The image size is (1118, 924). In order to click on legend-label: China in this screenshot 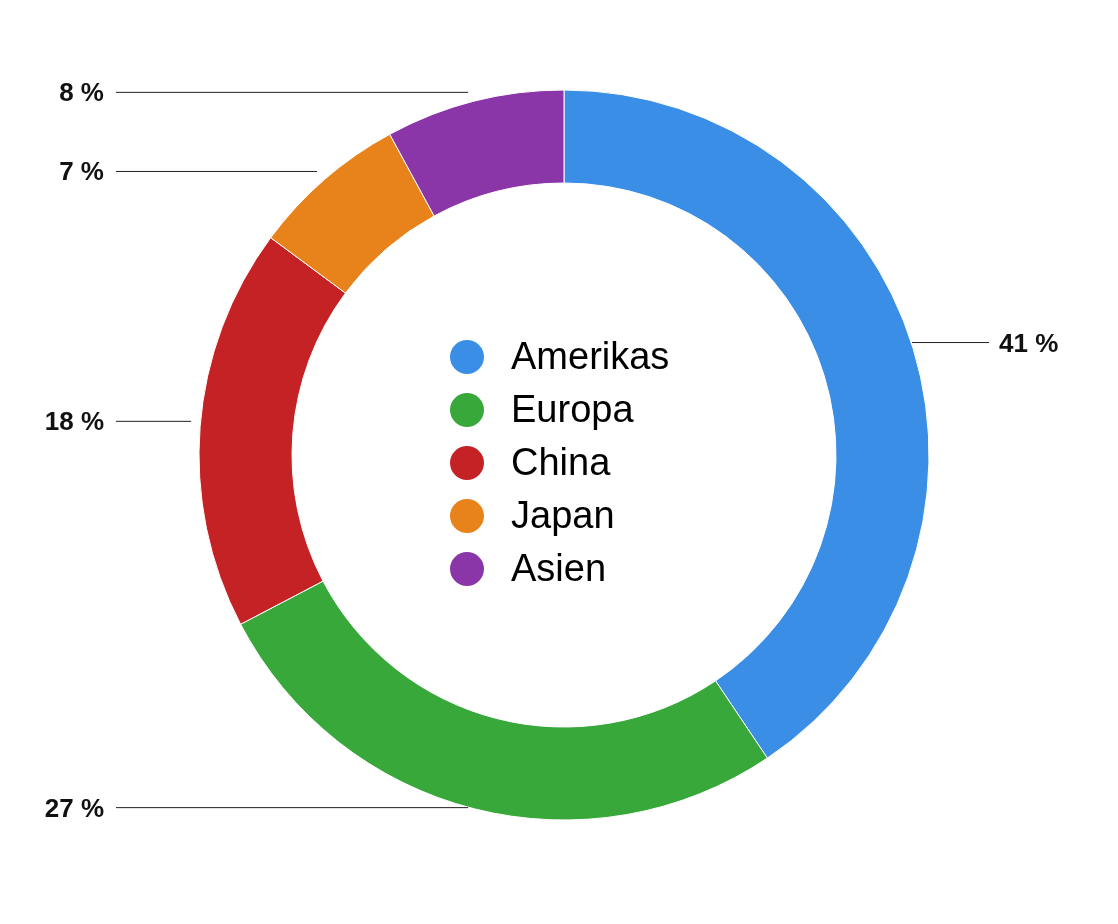, I will do `click(561, 462)`.